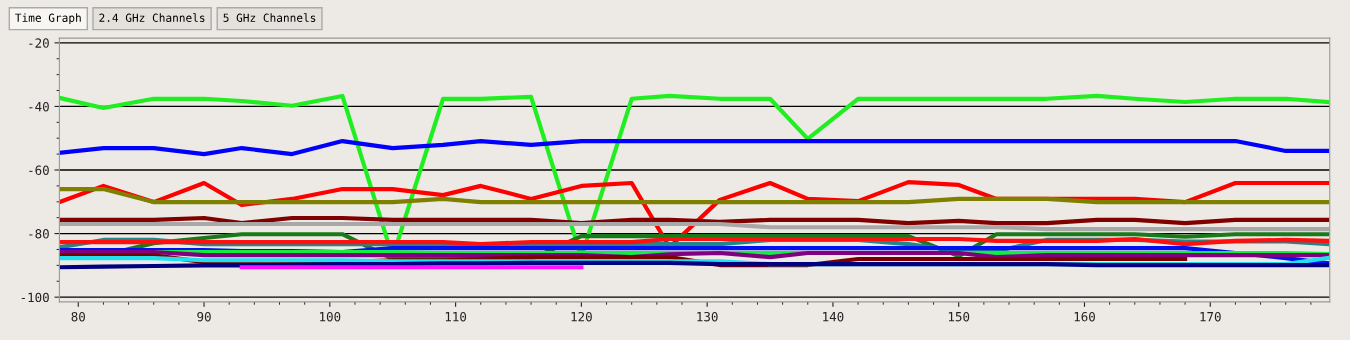  Describe the element at coordinates (269, 17) in the screenshot. I see `text: 5 GHz Channels` at that location.